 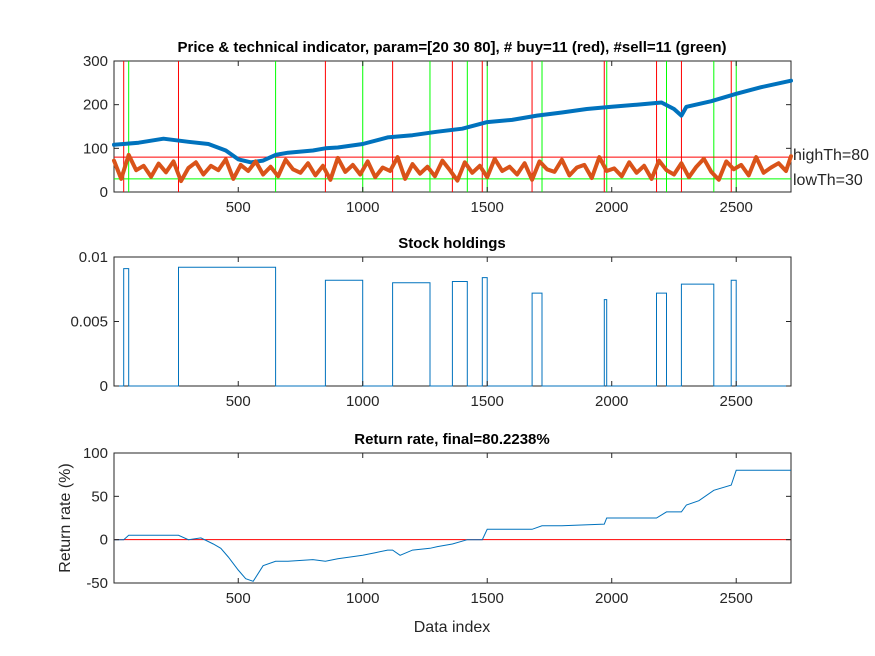 I want to click on return-series-line, so click(x=452, y=525).